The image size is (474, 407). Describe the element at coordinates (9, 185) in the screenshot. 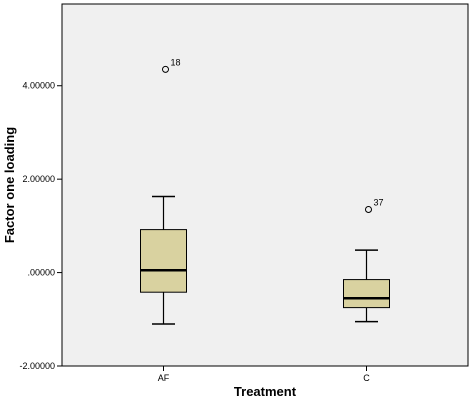

I see `y-axis-title: Factor one loading` at that location.